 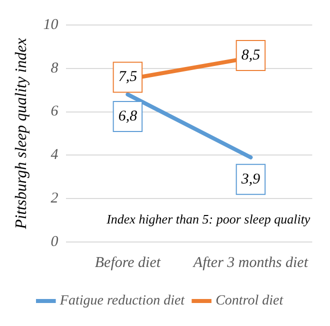 I want to click on y-tick-label: 4, so click(x=54, y=155).